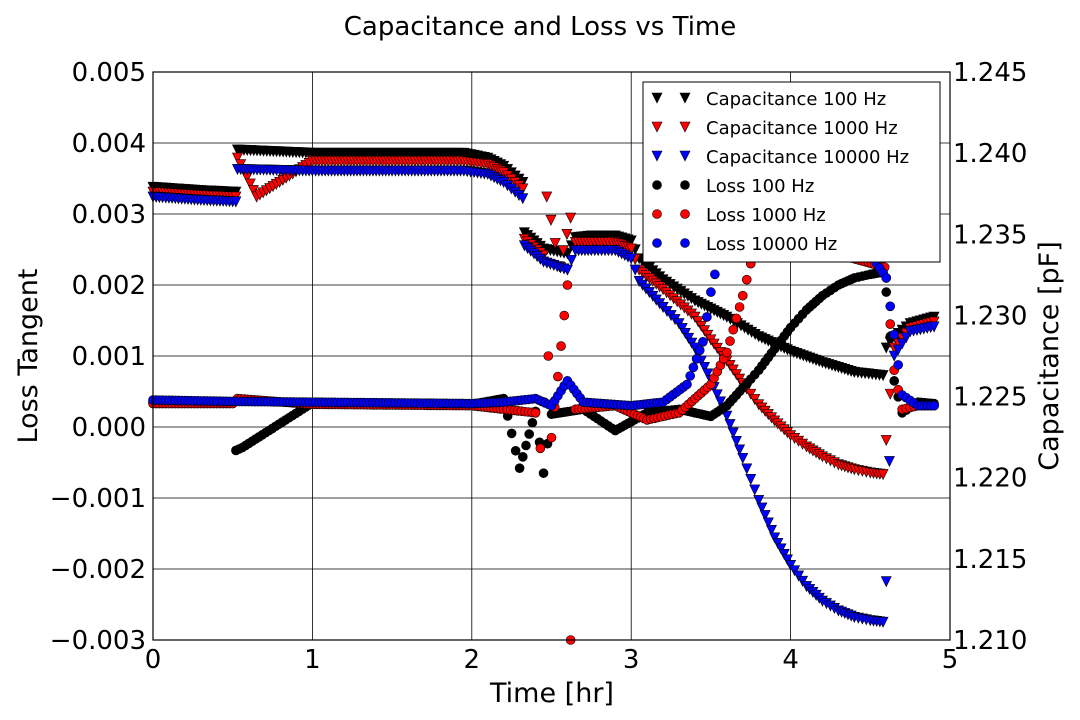 The width and height of the screenshot is (1080, 720). What do you see at coordinates (802, 128) in the screenshot?
I see `legend-label: Capacitance 1000 Hz` at bounding box center [802, 128].